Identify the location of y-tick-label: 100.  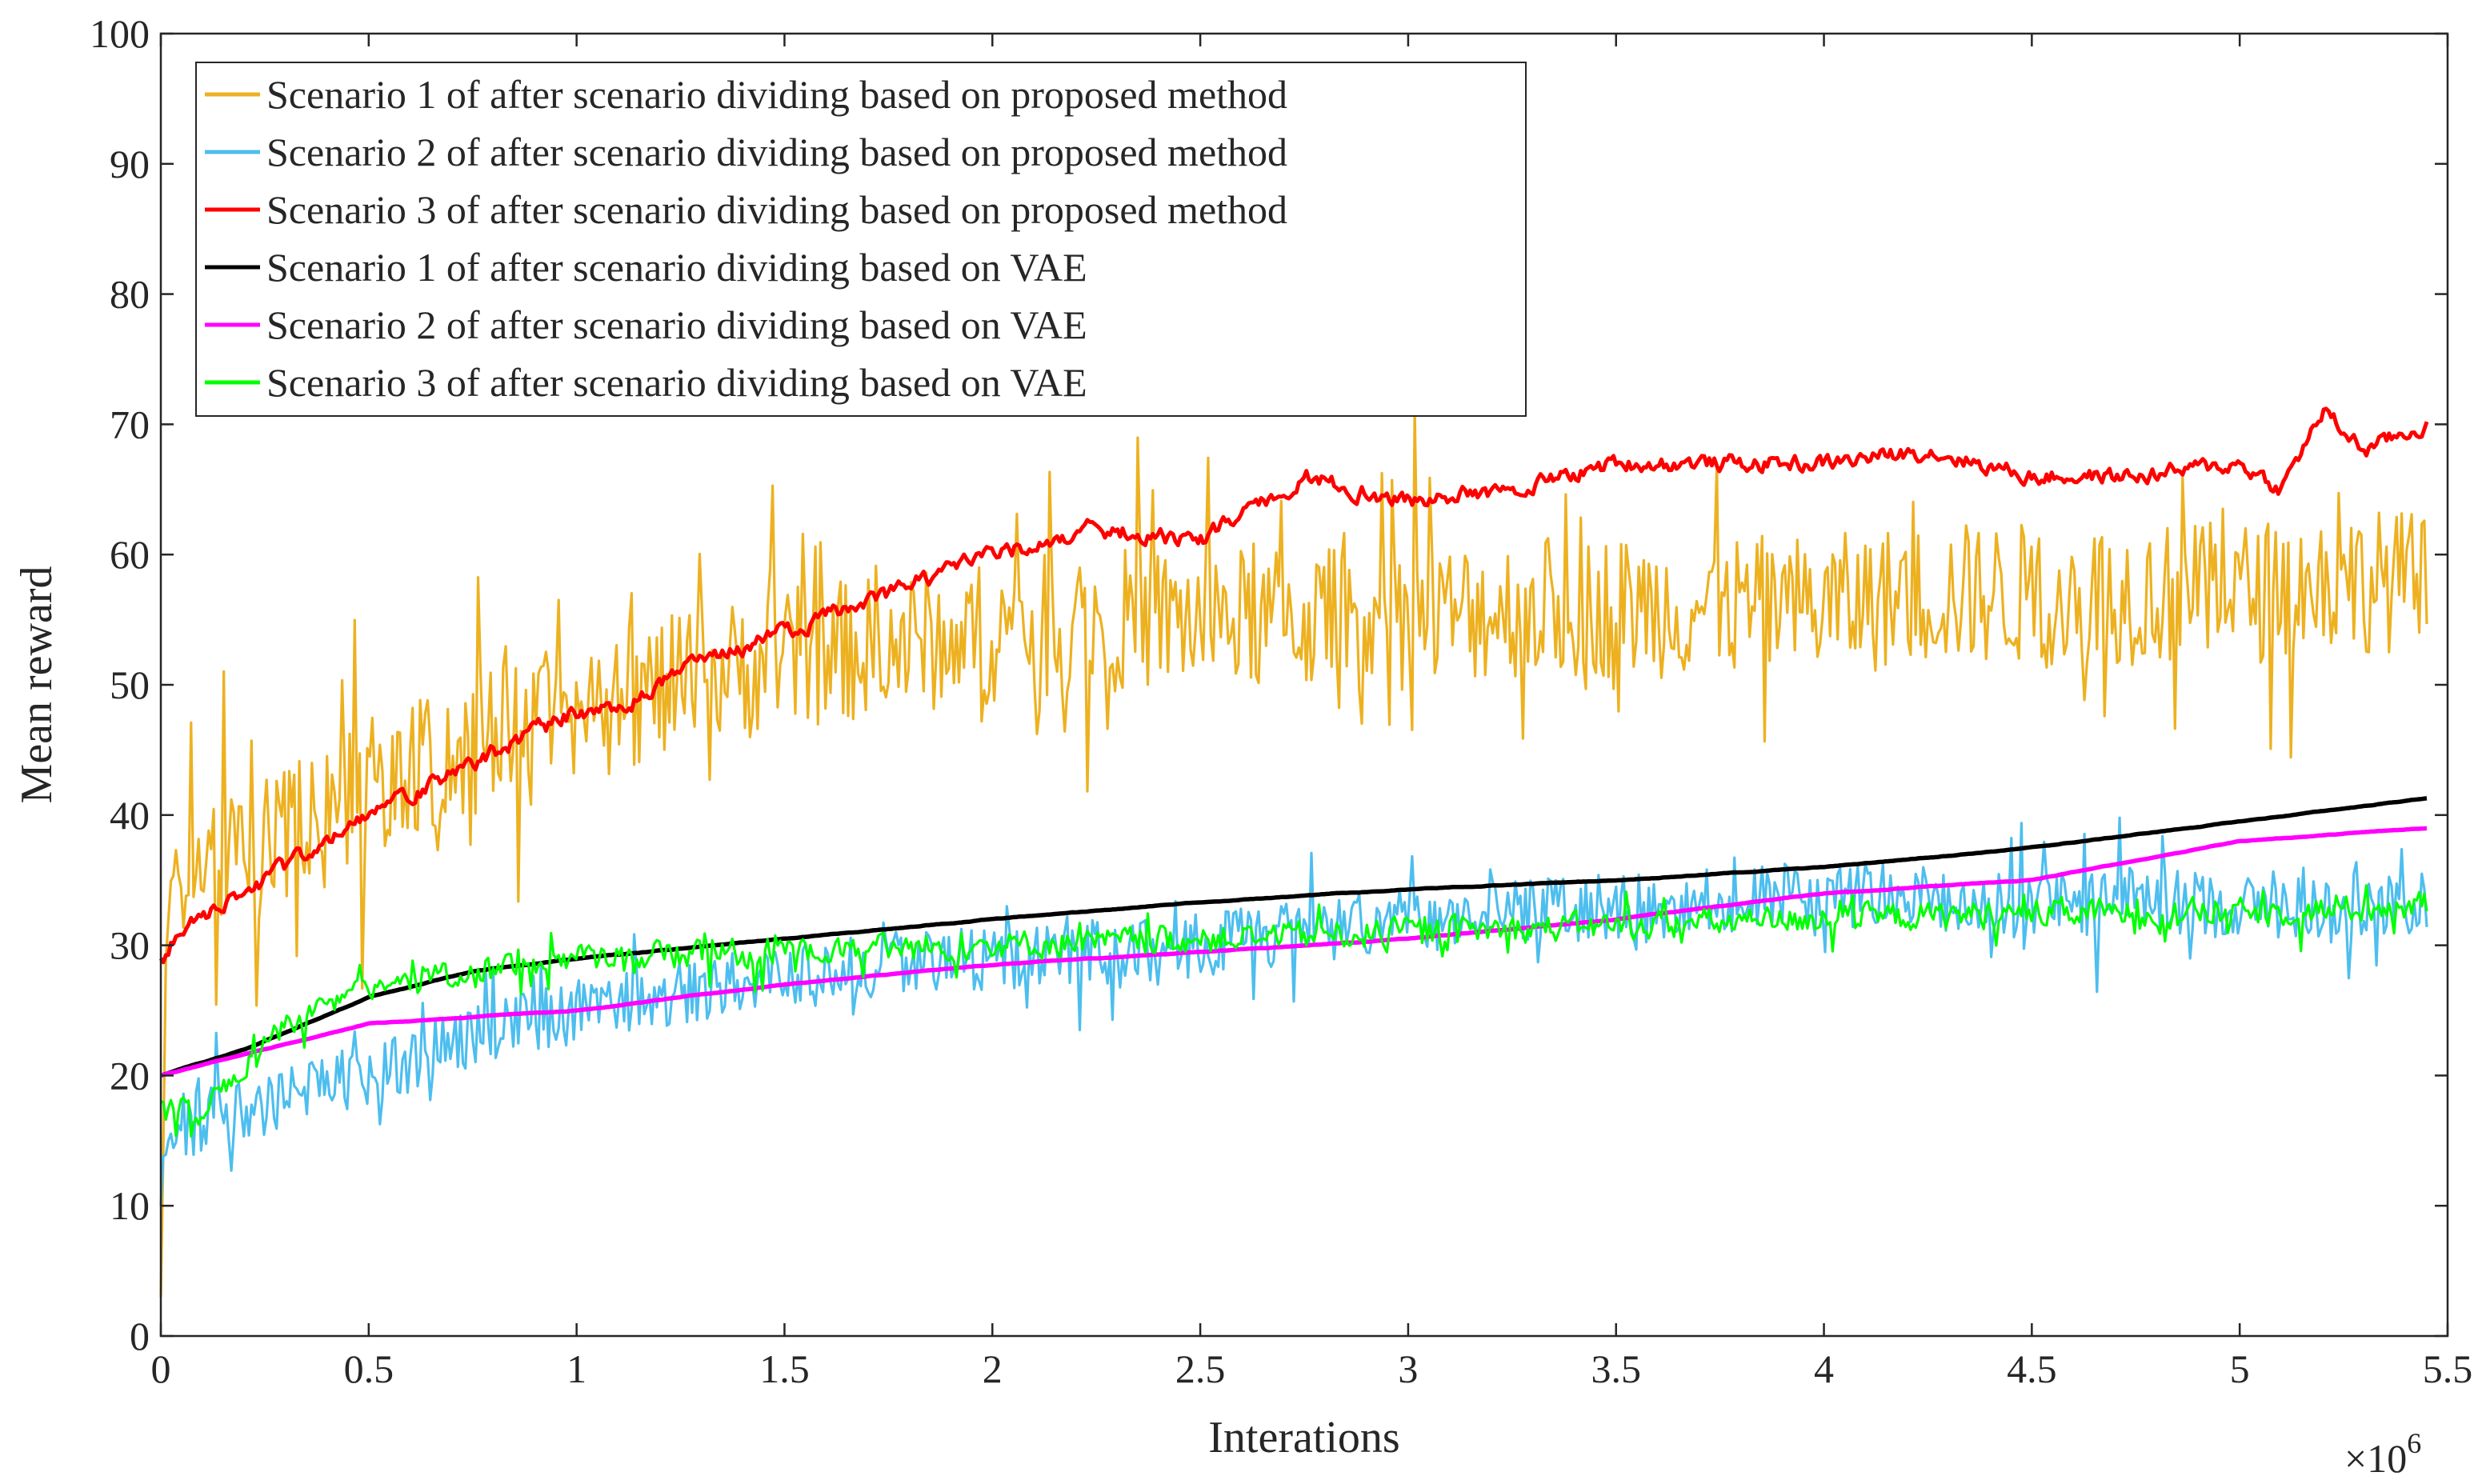
(120, 33).